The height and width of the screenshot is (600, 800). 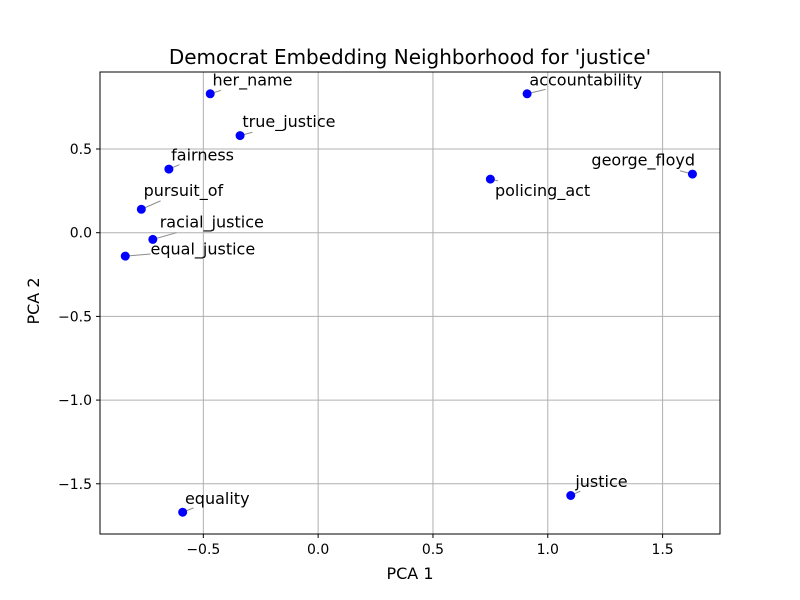 What do you see at coordinates (288, 122) in the screenshot?
I see `point-label-true-justice: true_justice` at bounding box center [288, 122].